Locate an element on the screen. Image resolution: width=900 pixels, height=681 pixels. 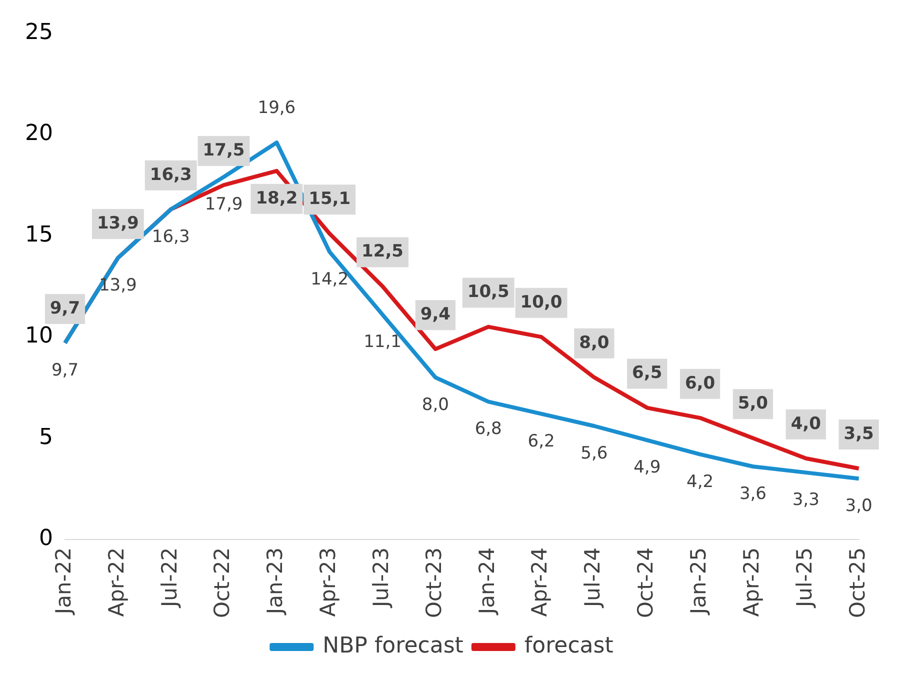
x-tick-label: Oct-23 is located at coordinates (434, 582).